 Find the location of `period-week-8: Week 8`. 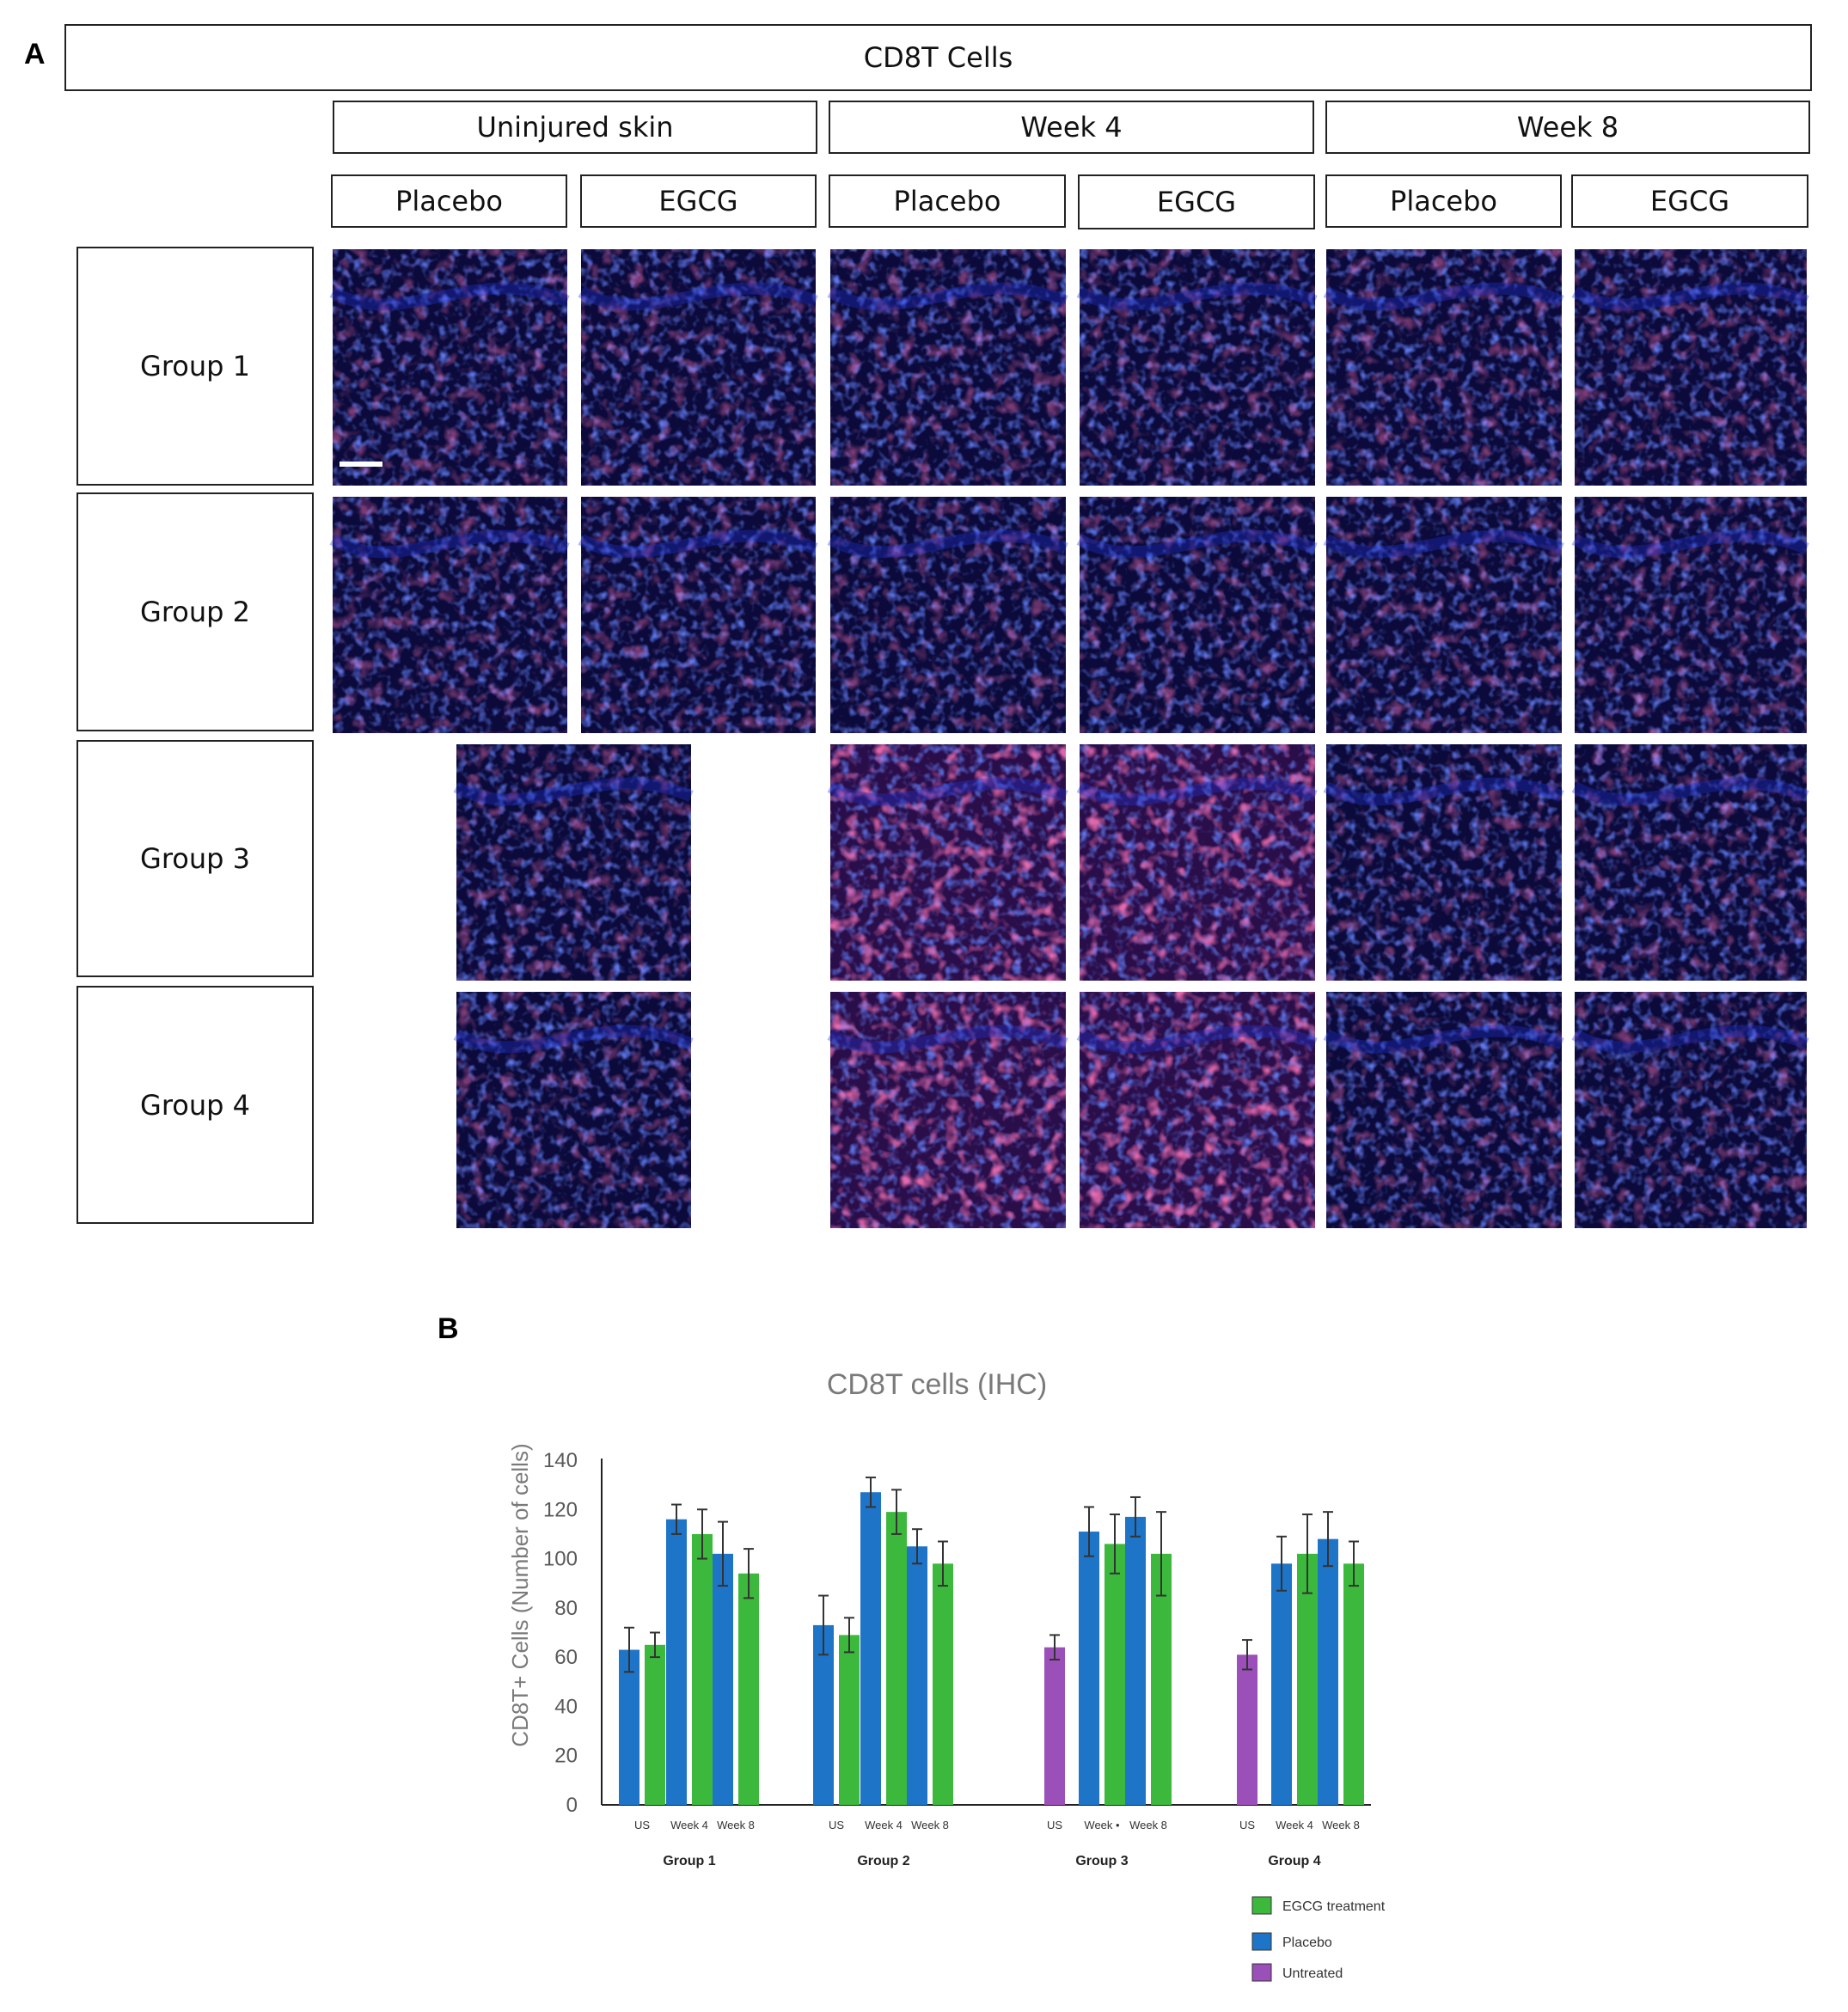

period-week-8: Week 8 is located at coordinates (1568, 127).